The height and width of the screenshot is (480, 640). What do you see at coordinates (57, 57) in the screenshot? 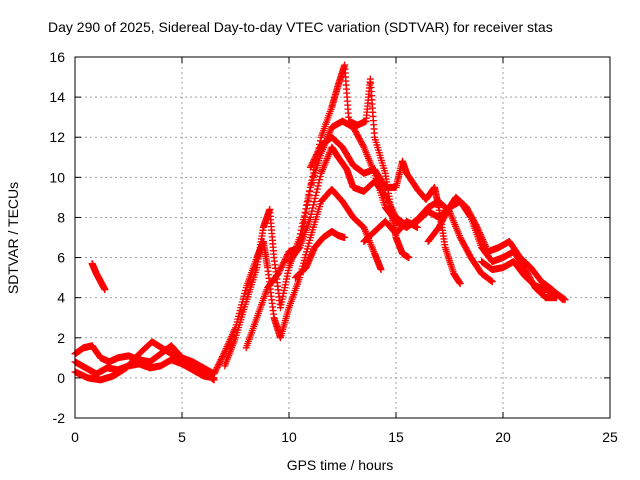
I see `y-tick-label: 16` at bounding box center [57, 57].